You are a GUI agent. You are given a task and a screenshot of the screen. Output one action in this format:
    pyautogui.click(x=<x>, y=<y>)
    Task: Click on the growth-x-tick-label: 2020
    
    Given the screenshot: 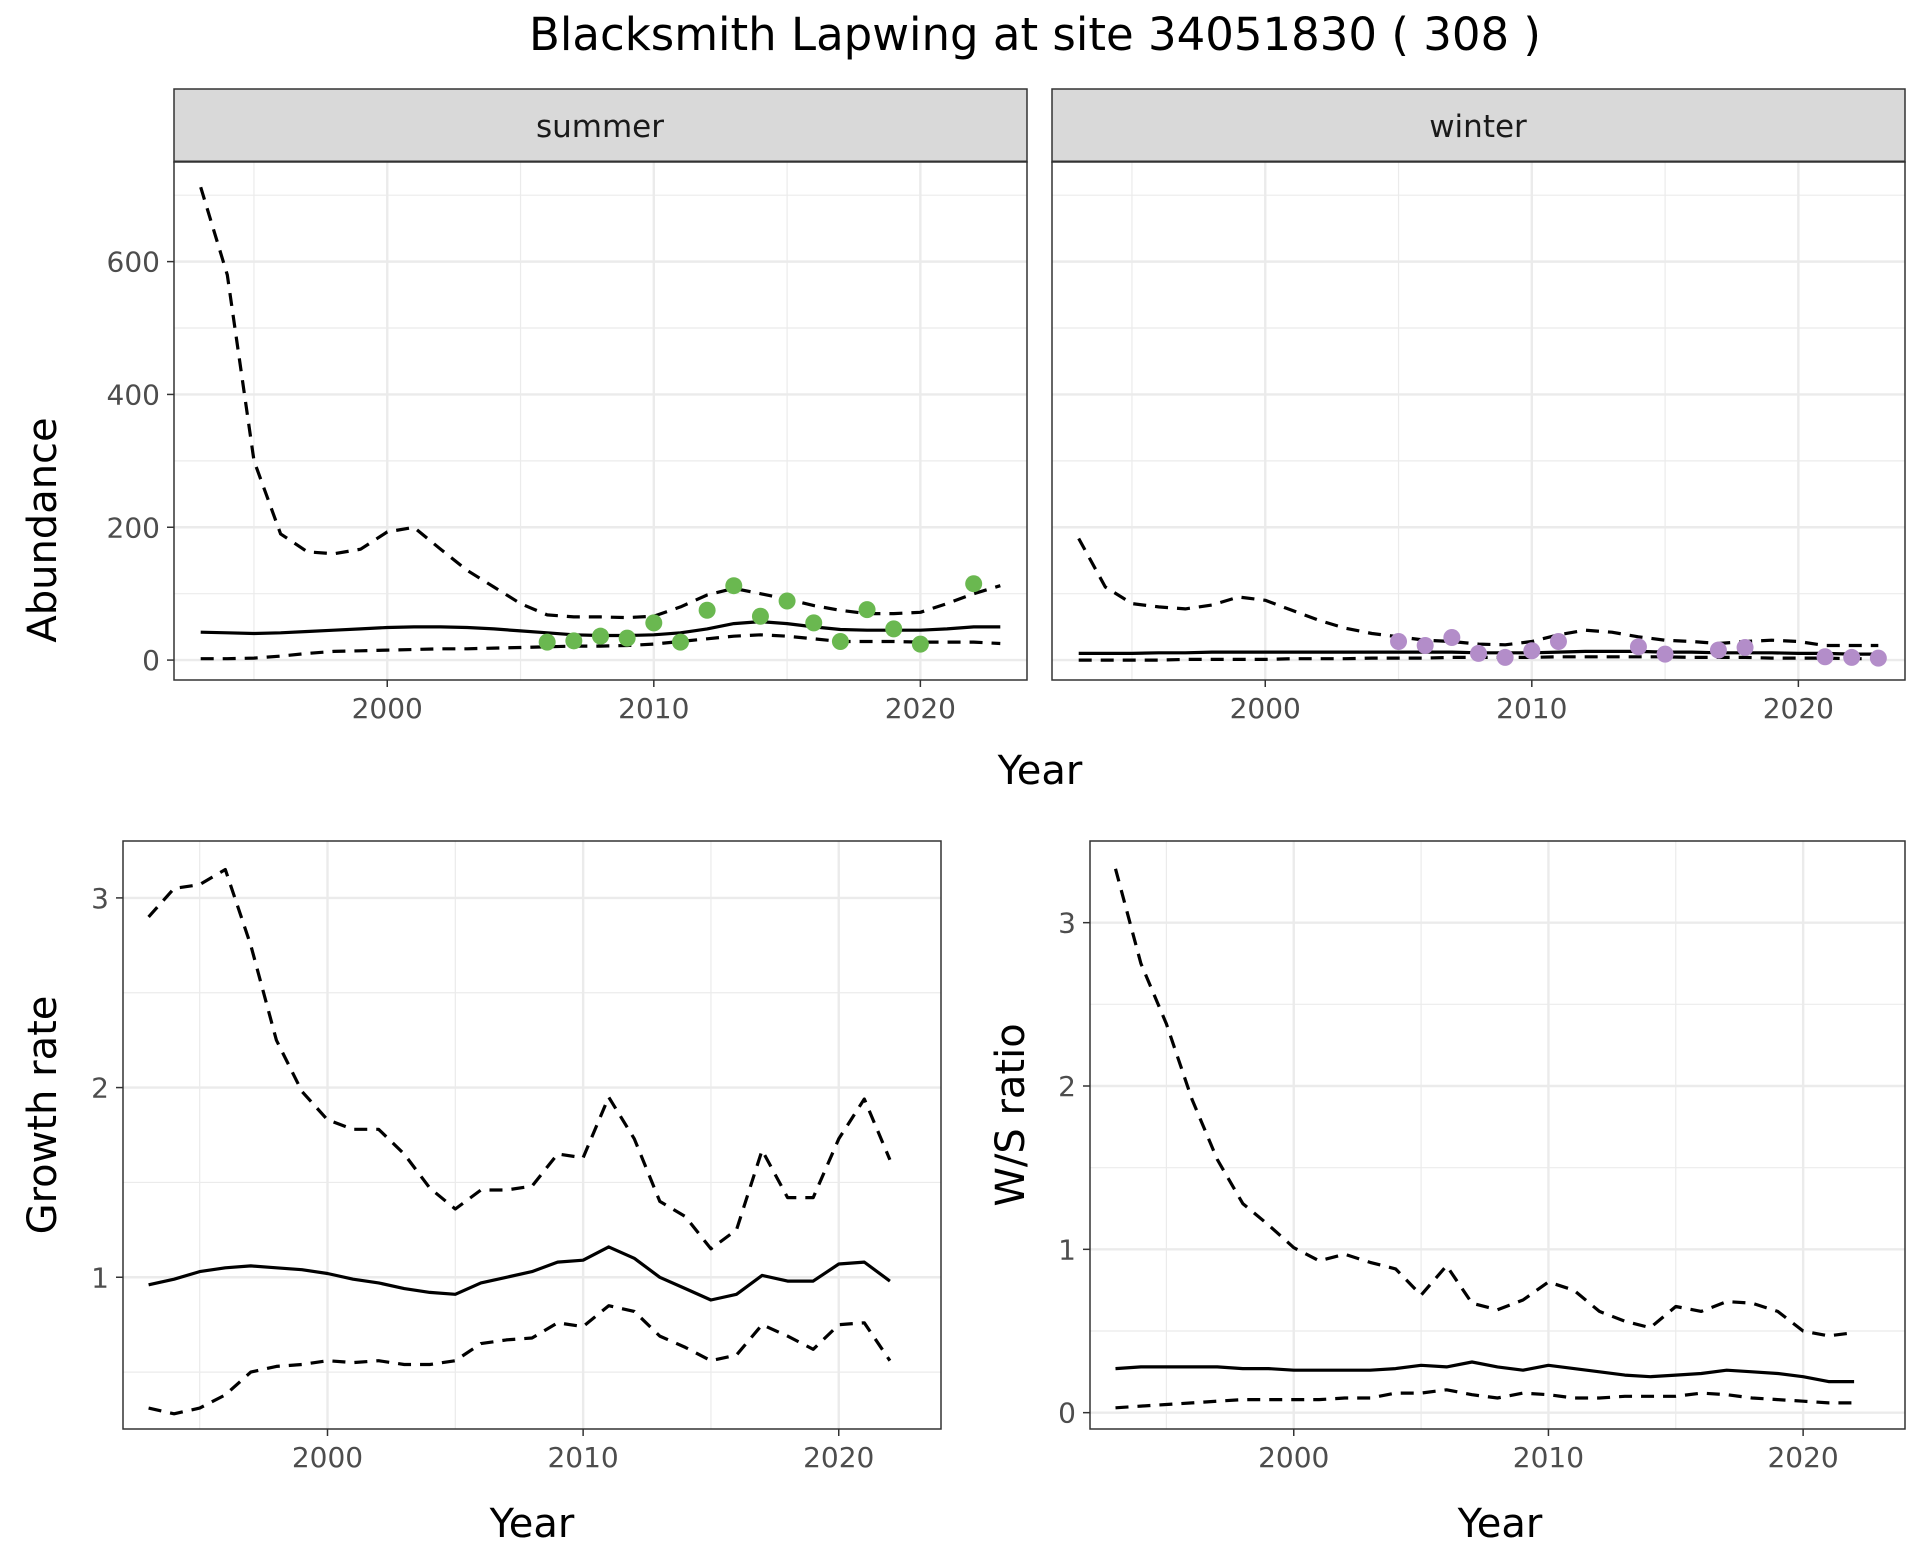 What is the action you would take?
    pyautogui.click(x=838, y=1457)
    